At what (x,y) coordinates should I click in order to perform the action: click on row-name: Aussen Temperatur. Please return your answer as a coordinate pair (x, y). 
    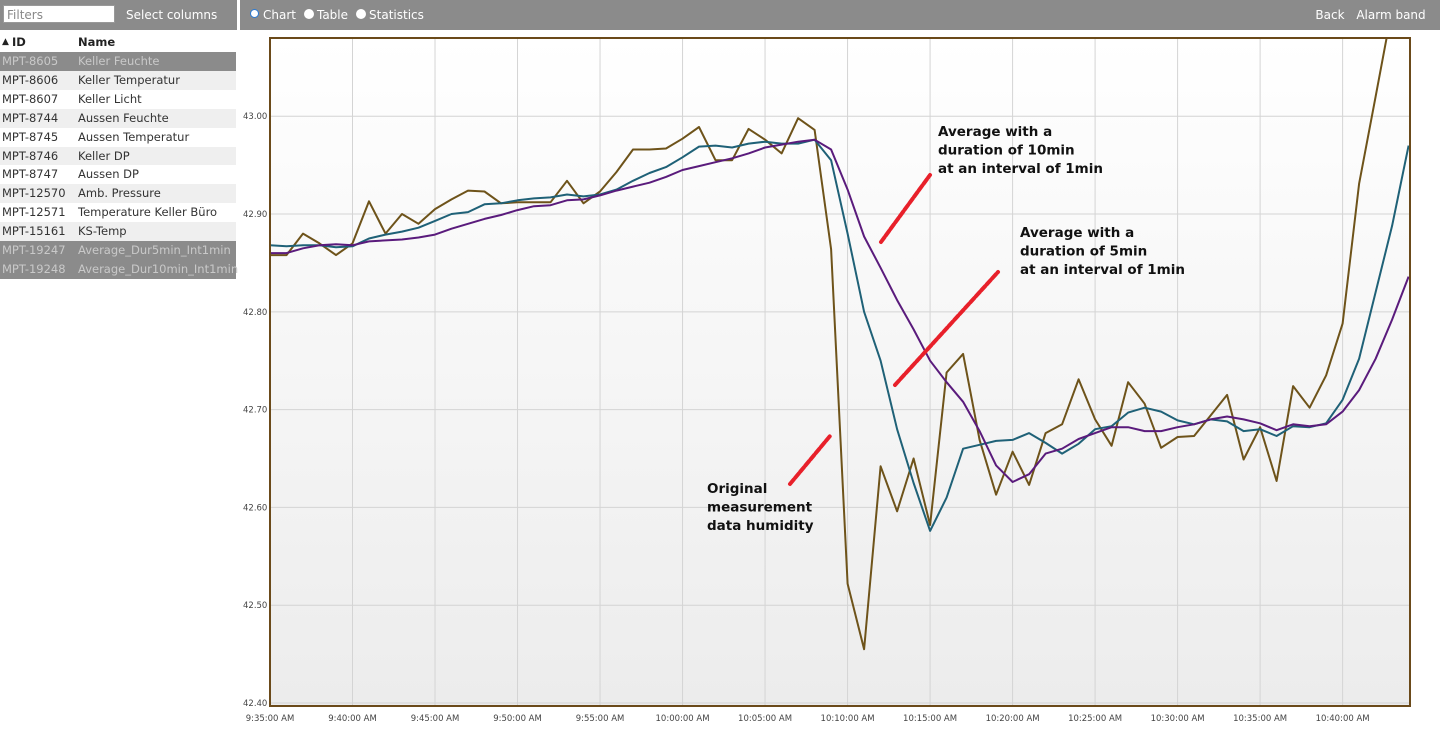
    Looking at the image, I should click on (134, 136).